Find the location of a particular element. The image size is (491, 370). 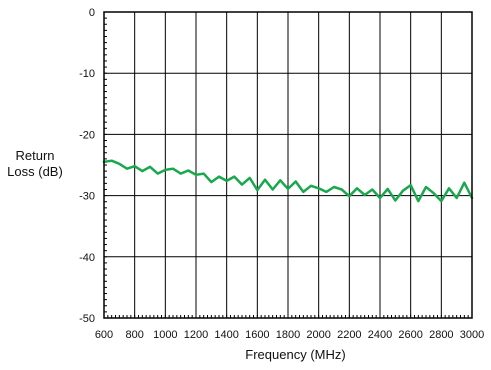

y-tick-label: -40 is located at coordinates (87, 258).